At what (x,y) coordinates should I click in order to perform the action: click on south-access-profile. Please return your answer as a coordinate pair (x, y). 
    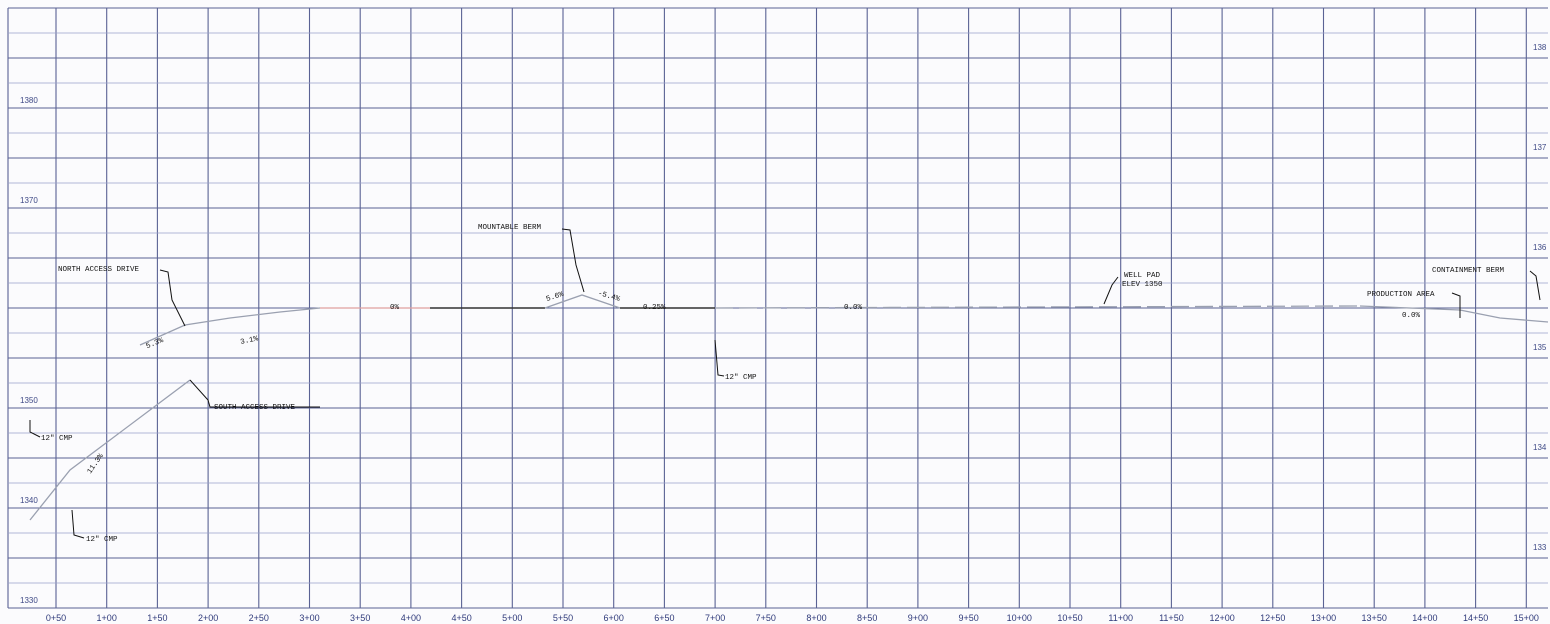
    Looking at the image, I should click on (110, 450).